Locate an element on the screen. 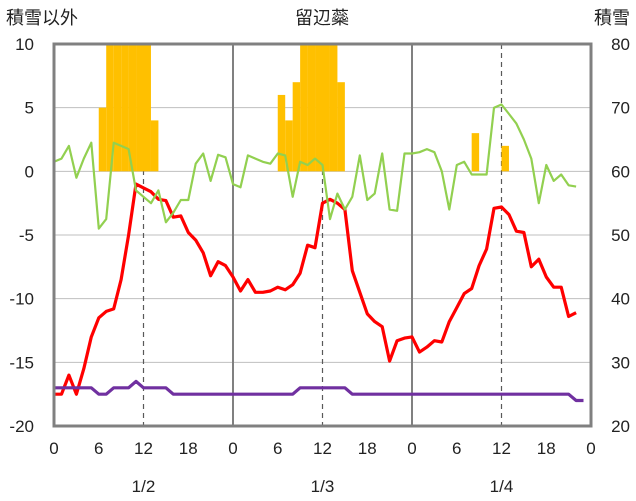 The height and width of the screenshot is (501, 636). left-tick-label: 10 is located at coordinates (24, 44).